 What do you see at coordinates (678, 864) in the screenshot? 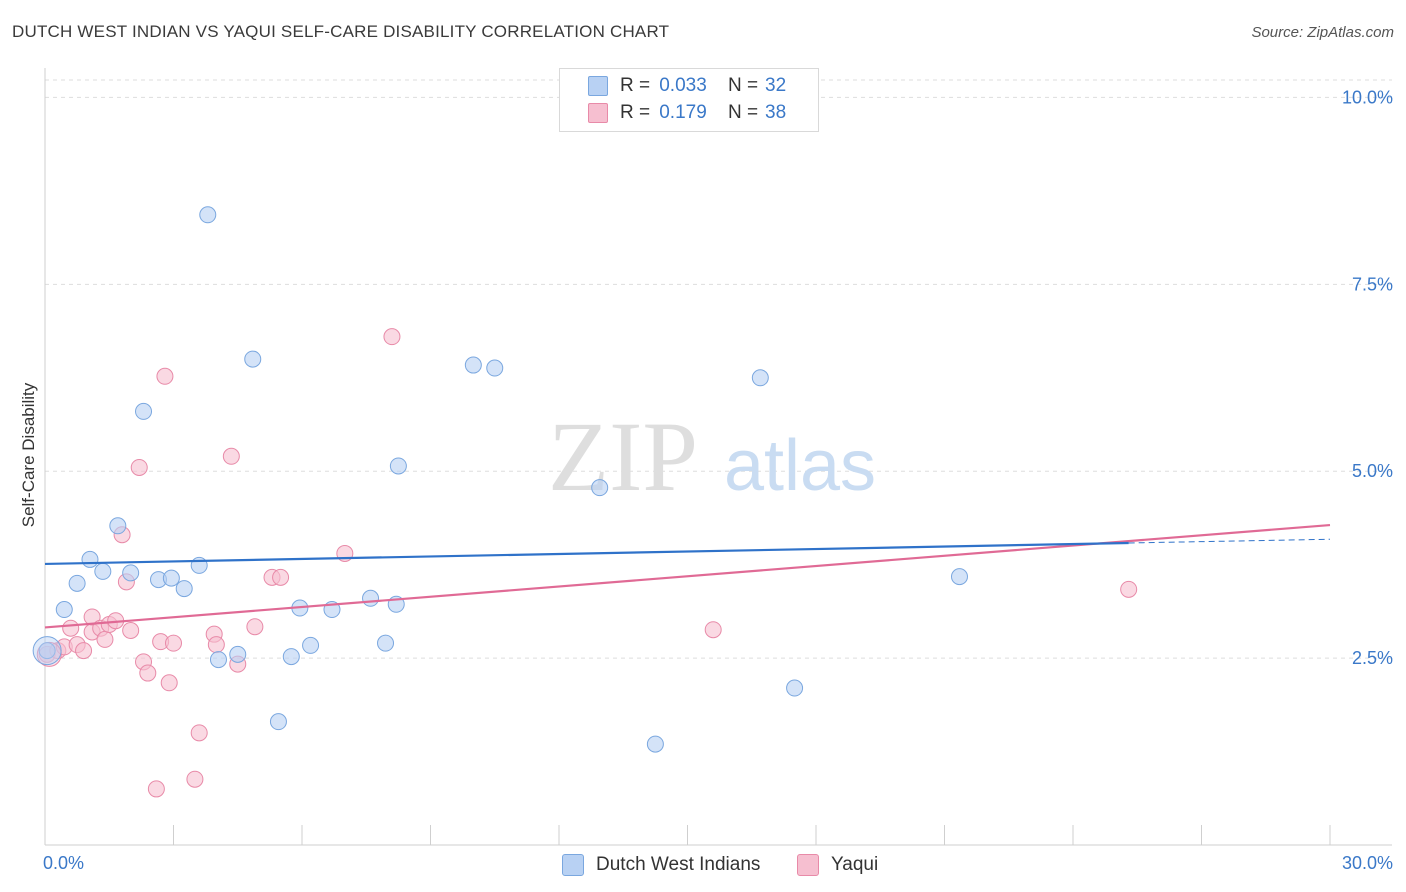
I see `legend-label: Dutch West Indians` at bounding box center [678, 864].